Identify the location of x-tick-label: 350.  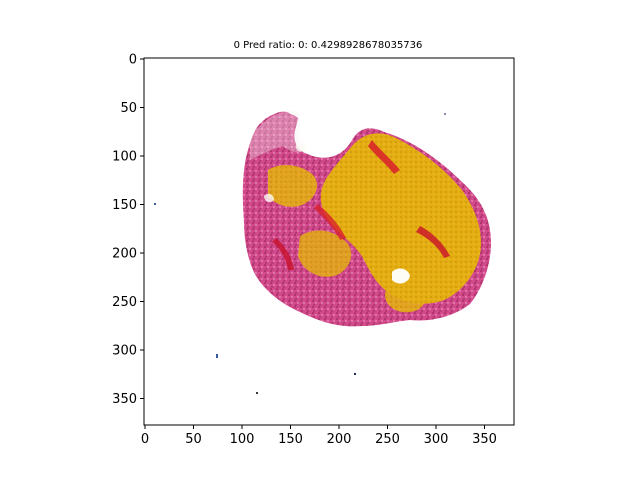
(484, 439).